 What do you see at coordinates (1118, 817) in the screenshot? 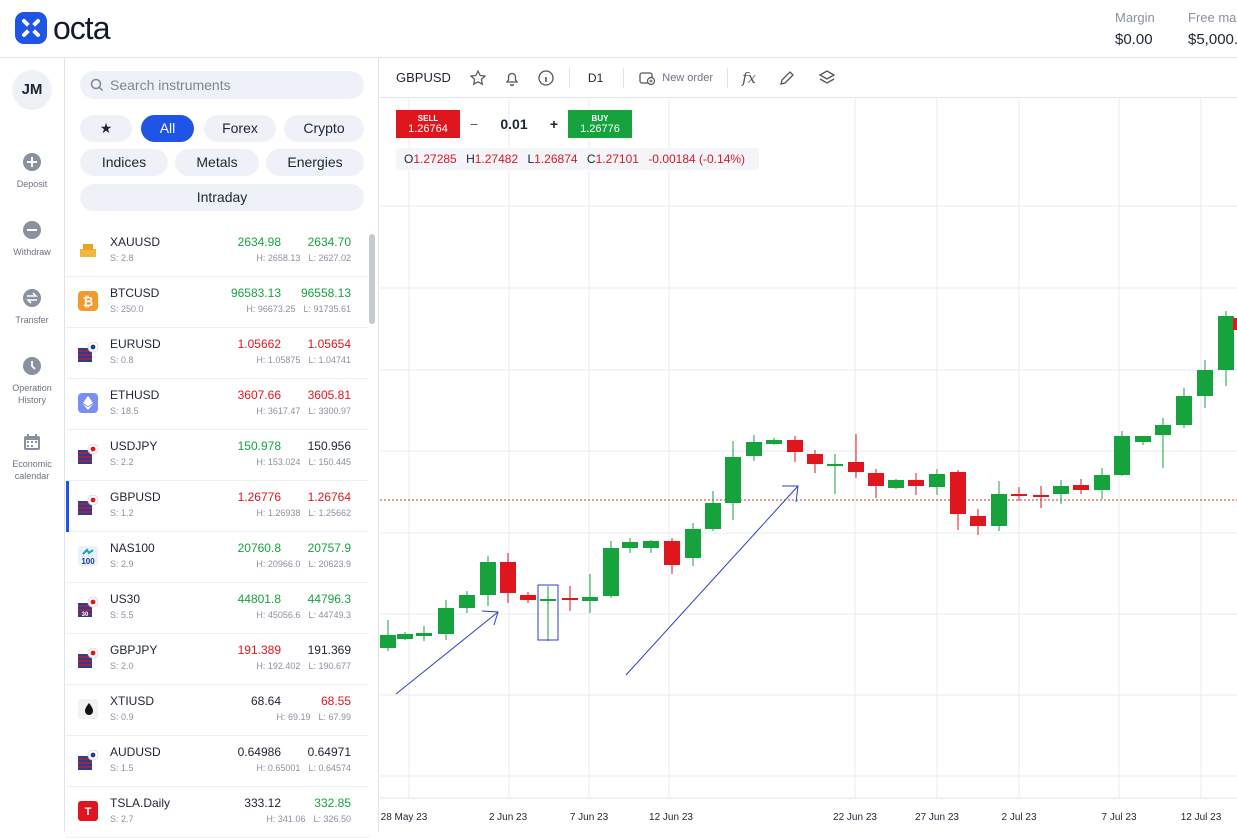
I see `x-axis-label: 7 Jul 23` at bounding box center [1118, 817].